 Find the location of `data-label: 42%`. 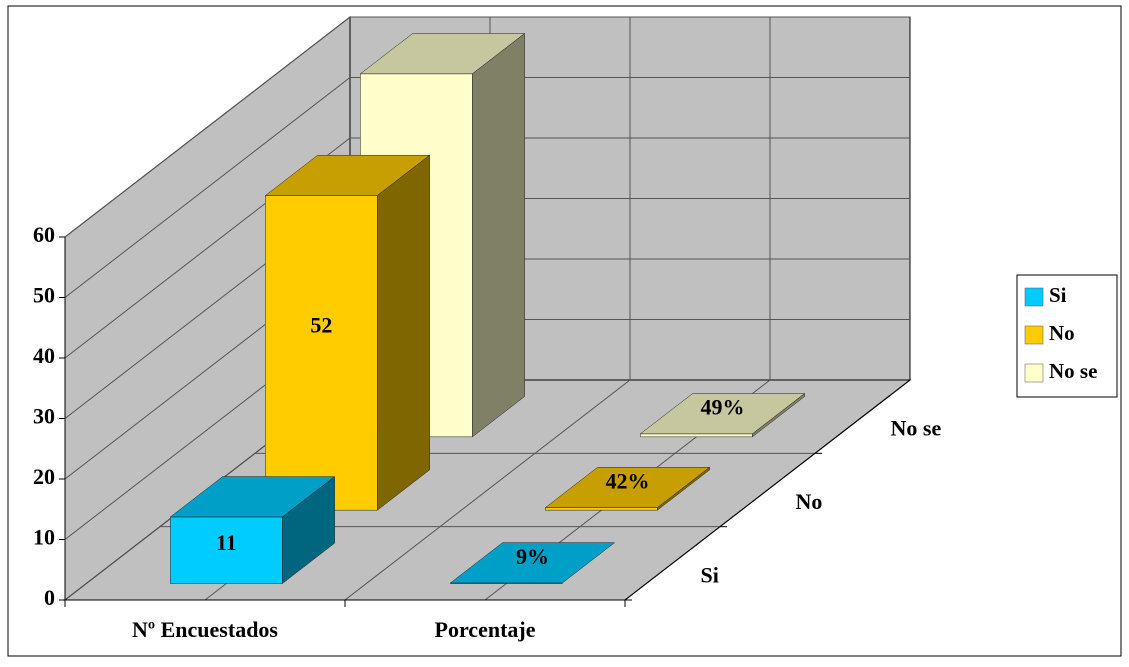

data-label: 42% is located at coordinates (628, 481).